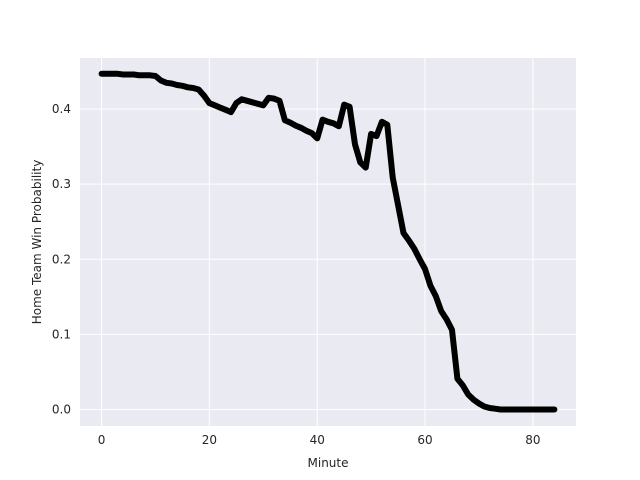 The width and height of the screenshot is (640, 480). I want to click on y-tick-label: 0.2, so click(61, 259).